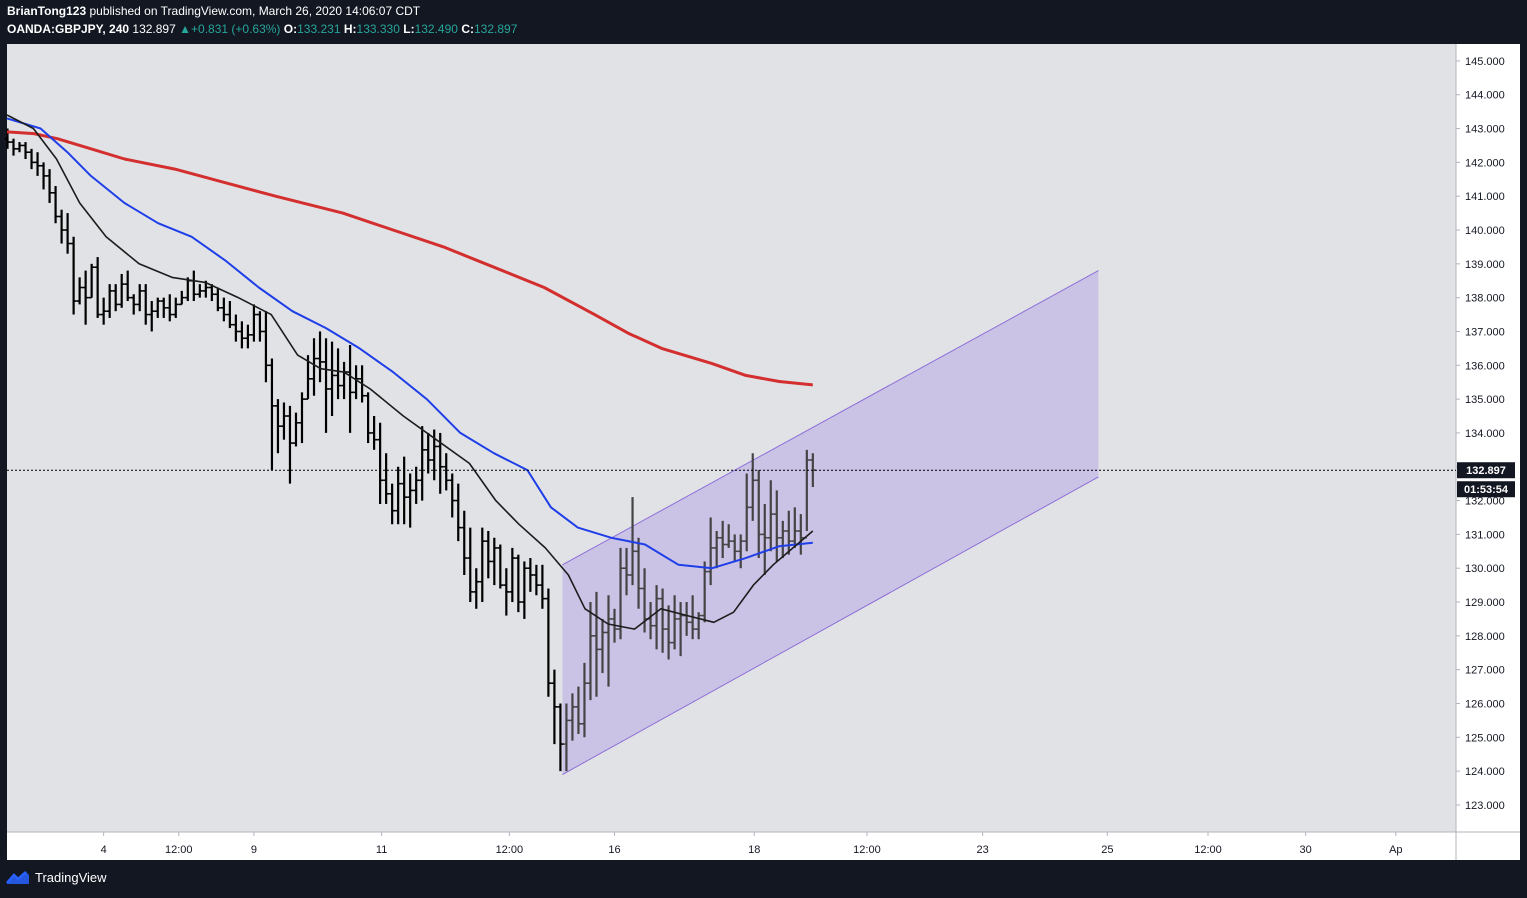 This screenshot has width=1527, height=898. Describe the element at coordinates (1486, 470) in the screenshot. I see `last-price-tag: 132.897` at that location.